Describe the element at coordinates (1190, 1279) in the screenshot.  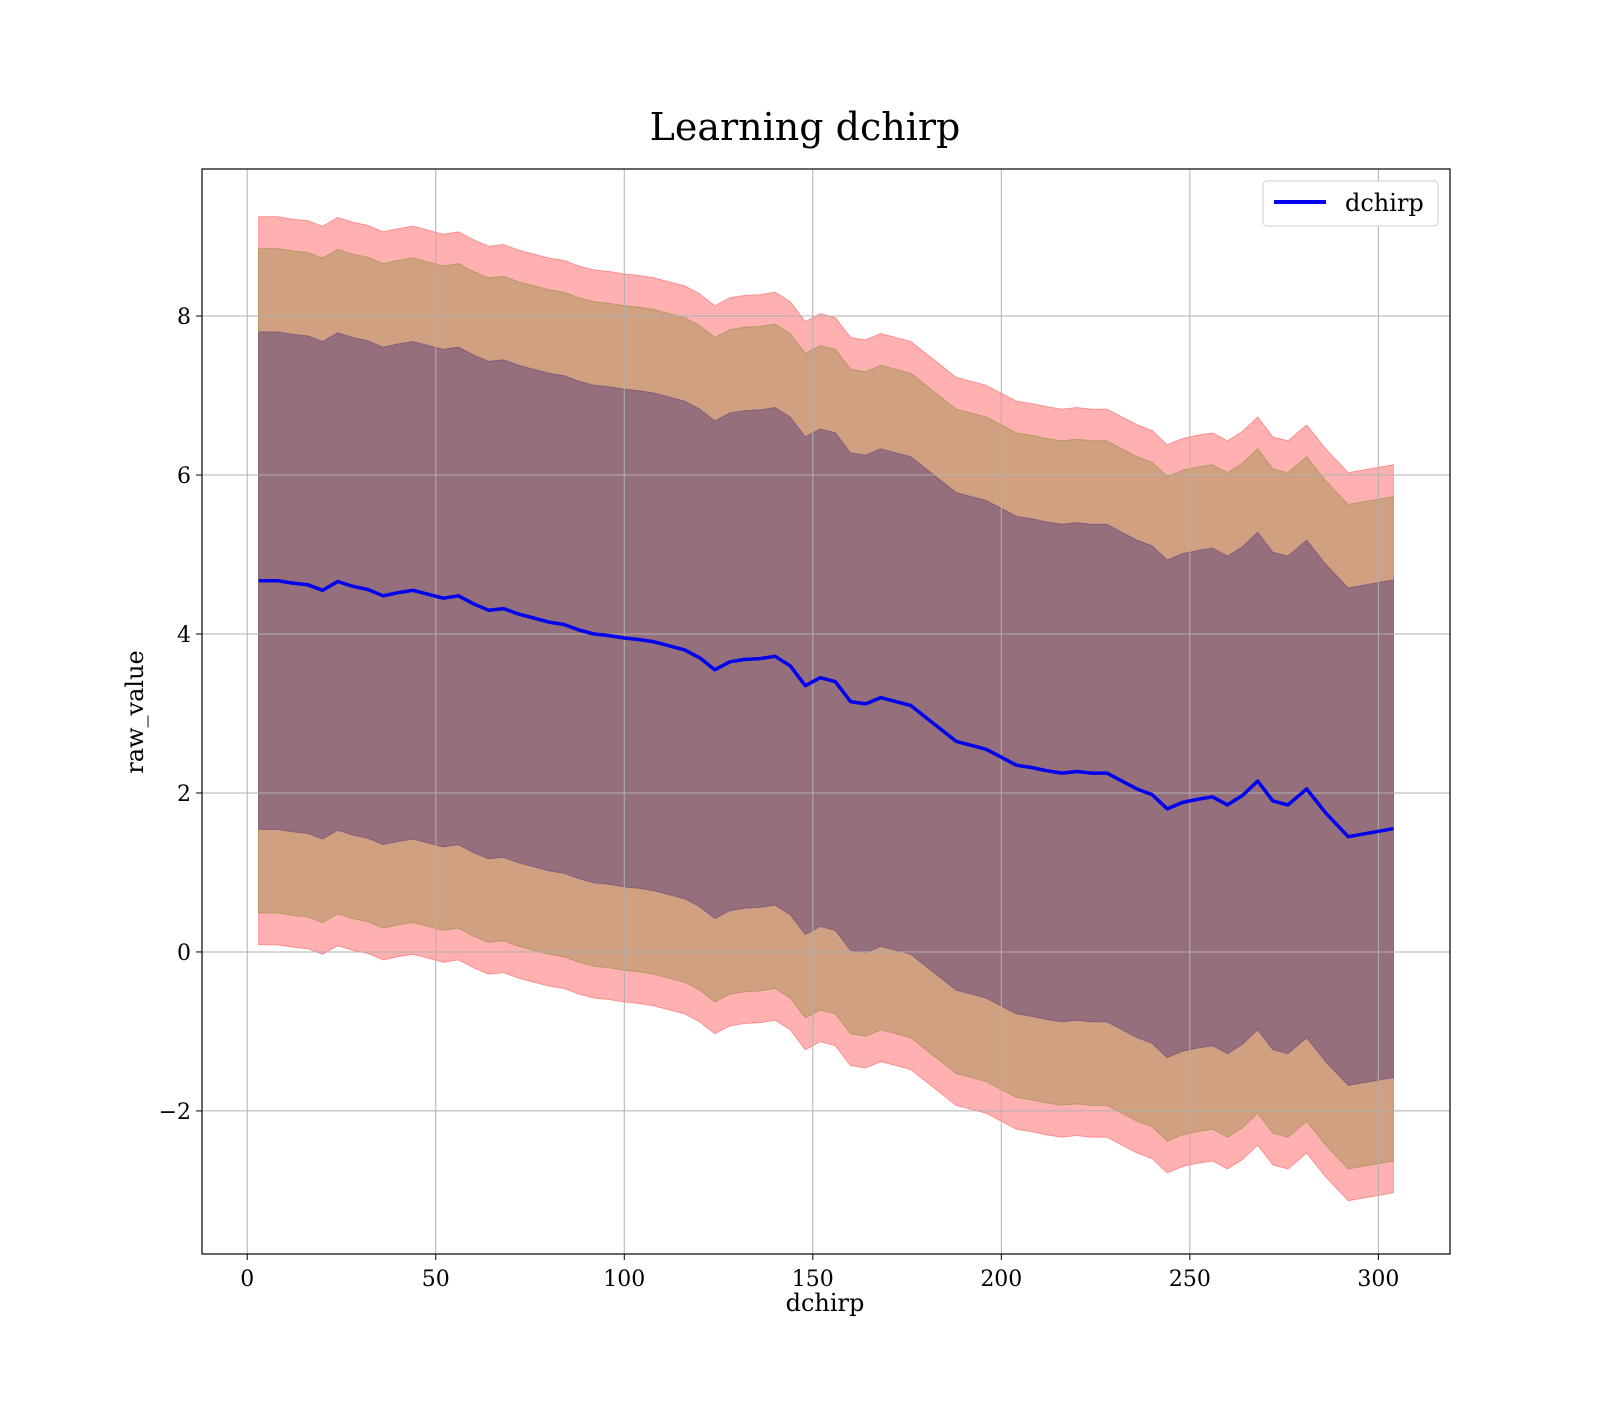
I see `x-tick-label: 250` at that location.